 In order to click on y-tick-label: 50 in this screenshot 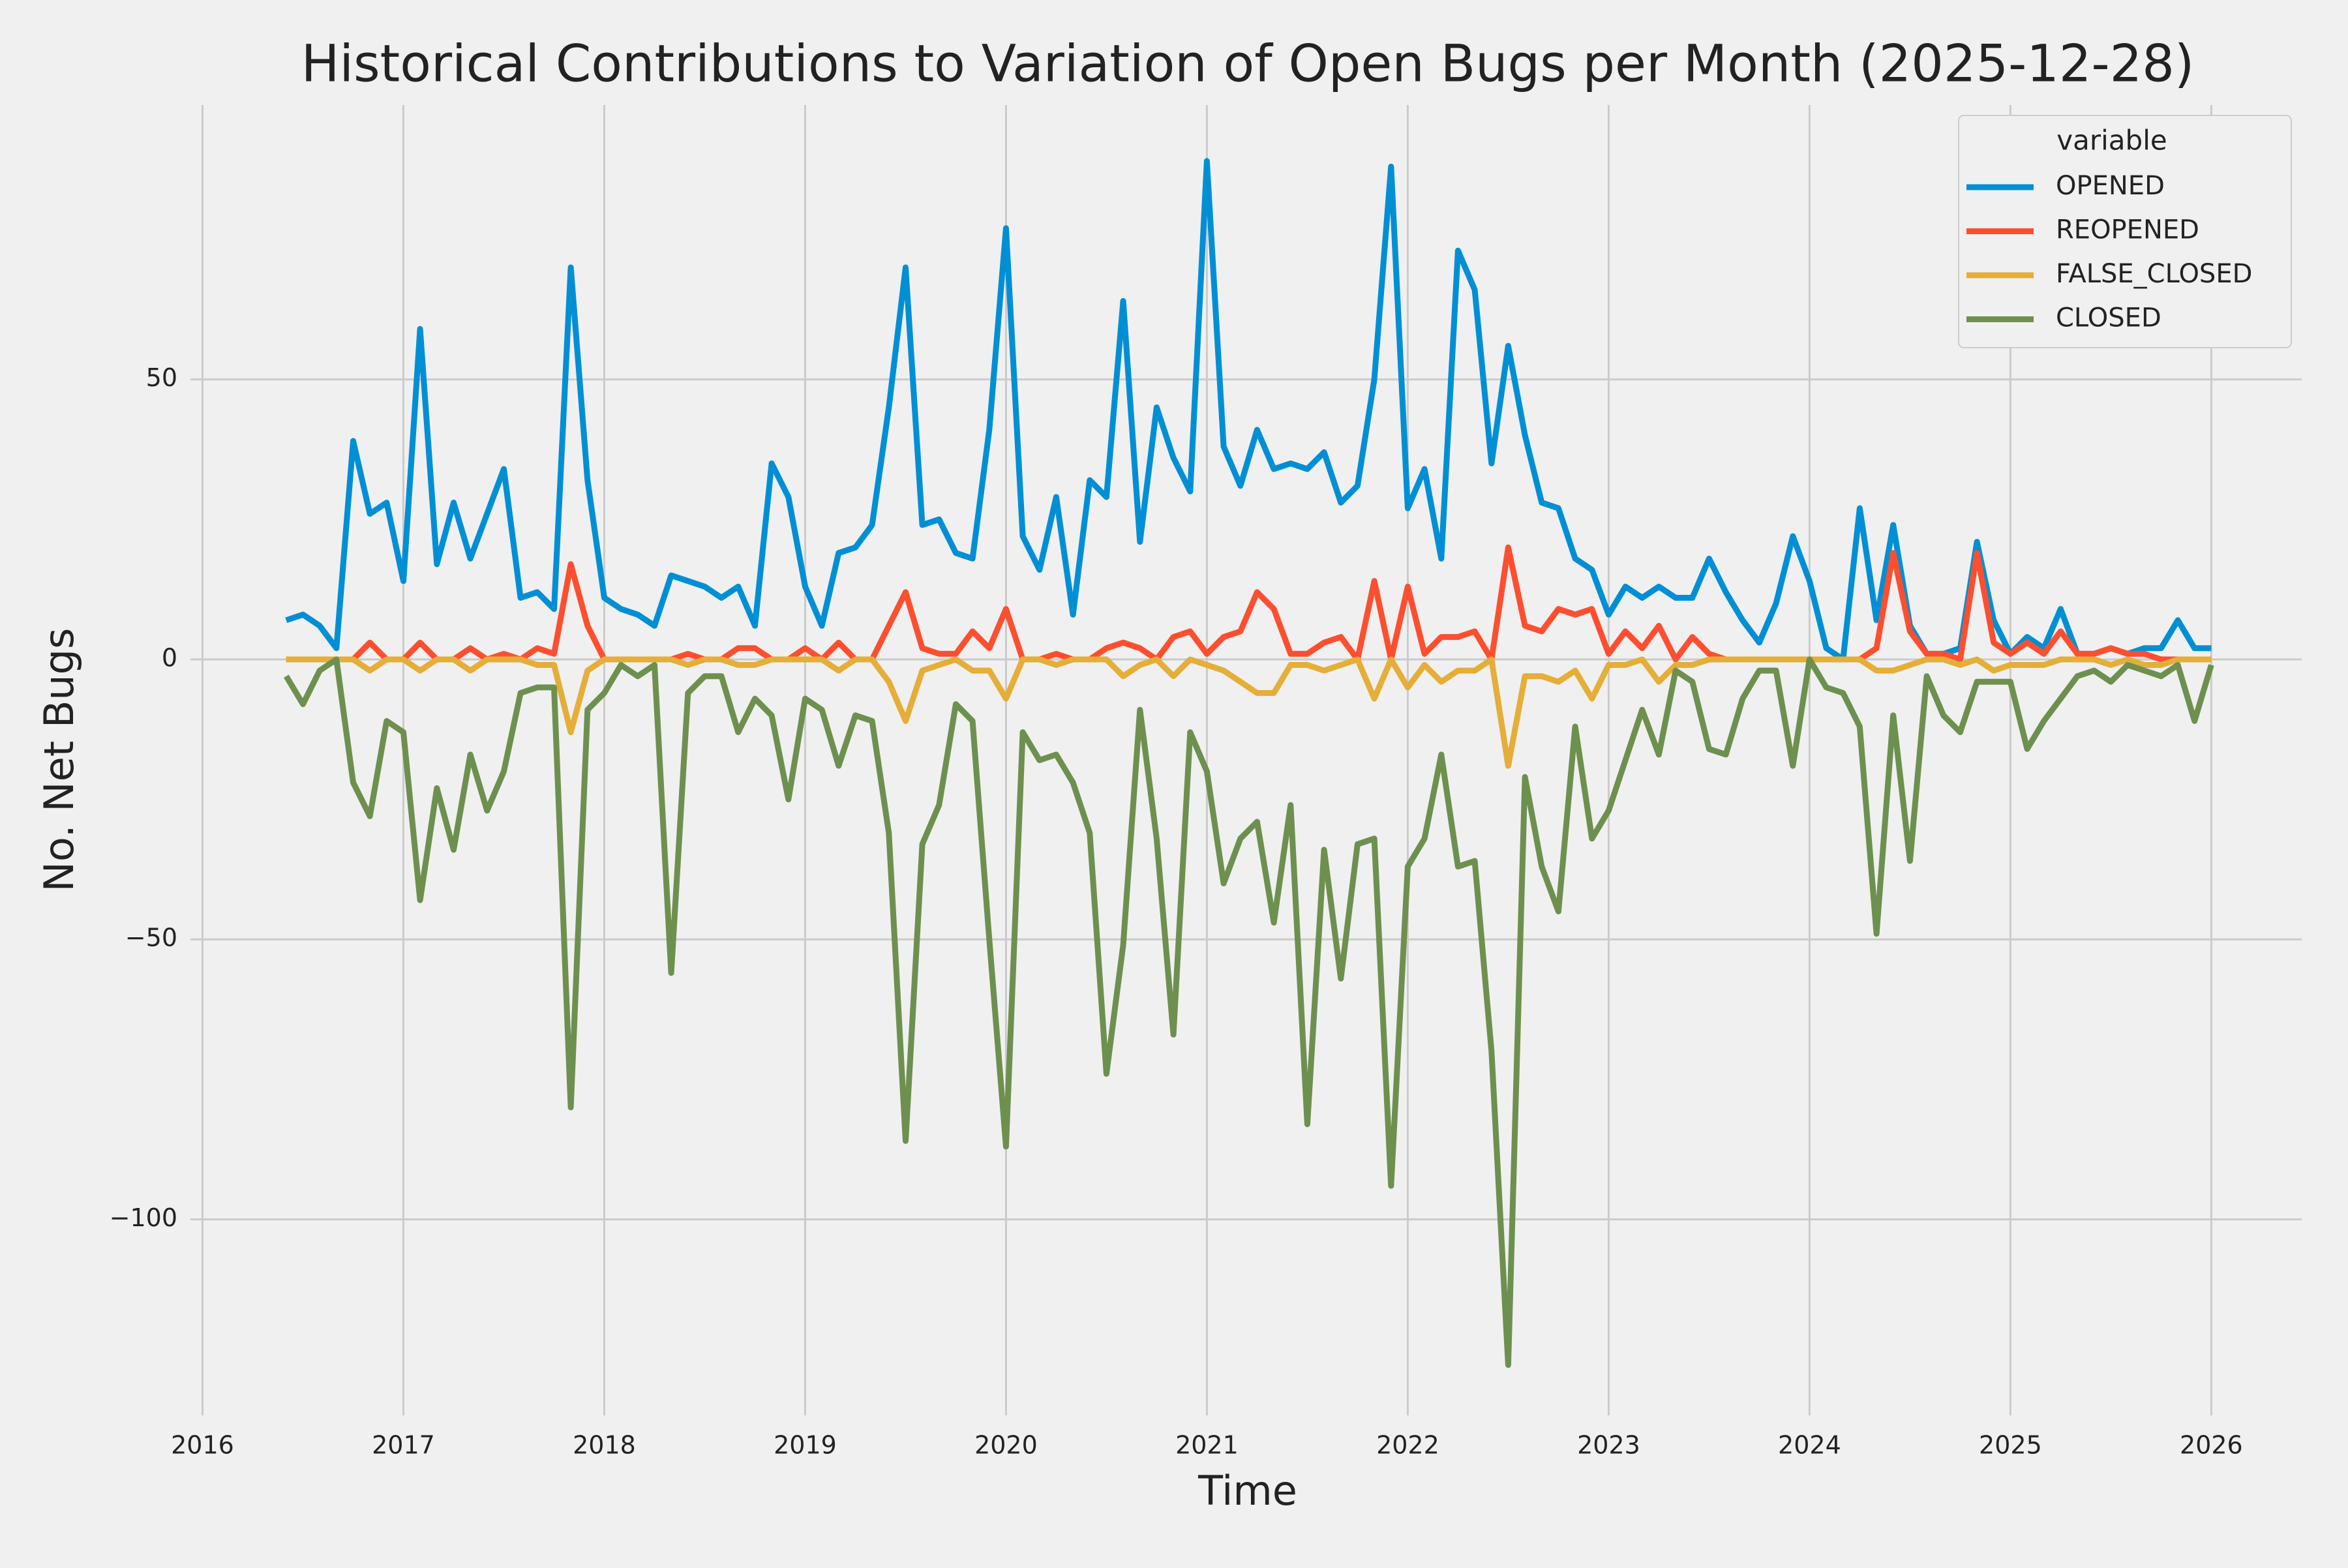, I will do `click(162, 377)`.